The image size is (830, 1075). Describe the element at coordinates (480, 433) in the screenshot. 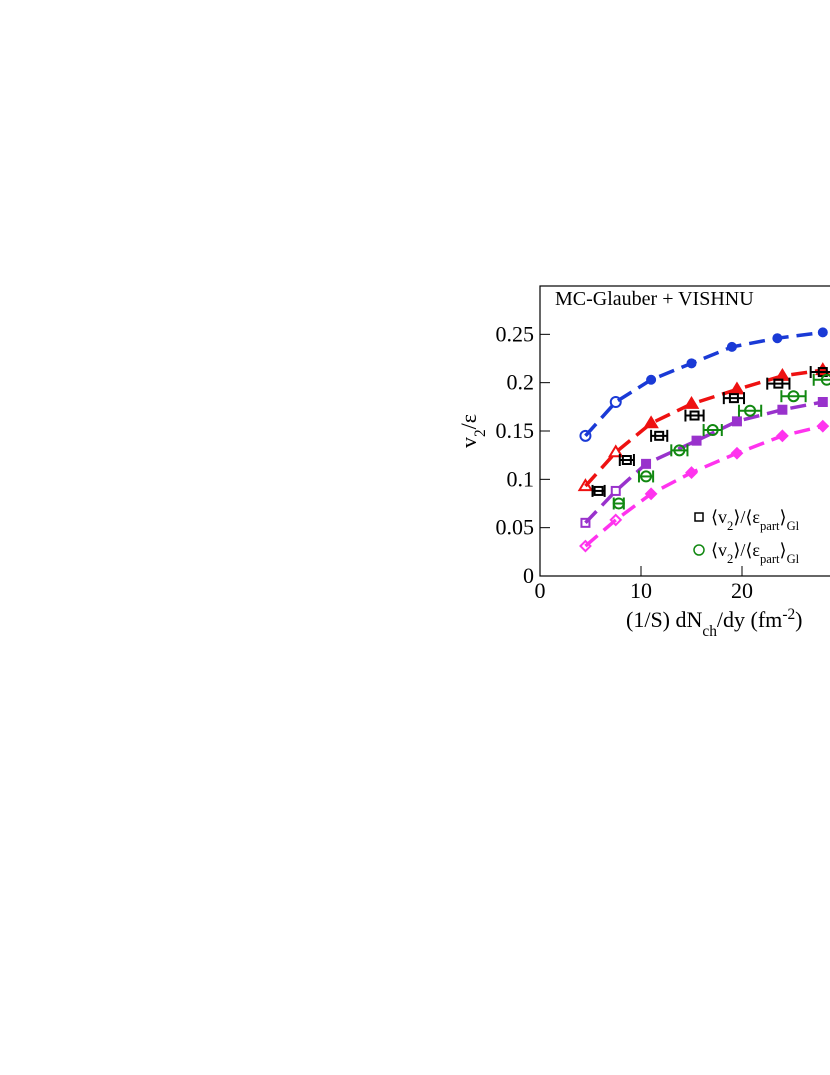

I see `y-axis-label-part: 2` at that location.